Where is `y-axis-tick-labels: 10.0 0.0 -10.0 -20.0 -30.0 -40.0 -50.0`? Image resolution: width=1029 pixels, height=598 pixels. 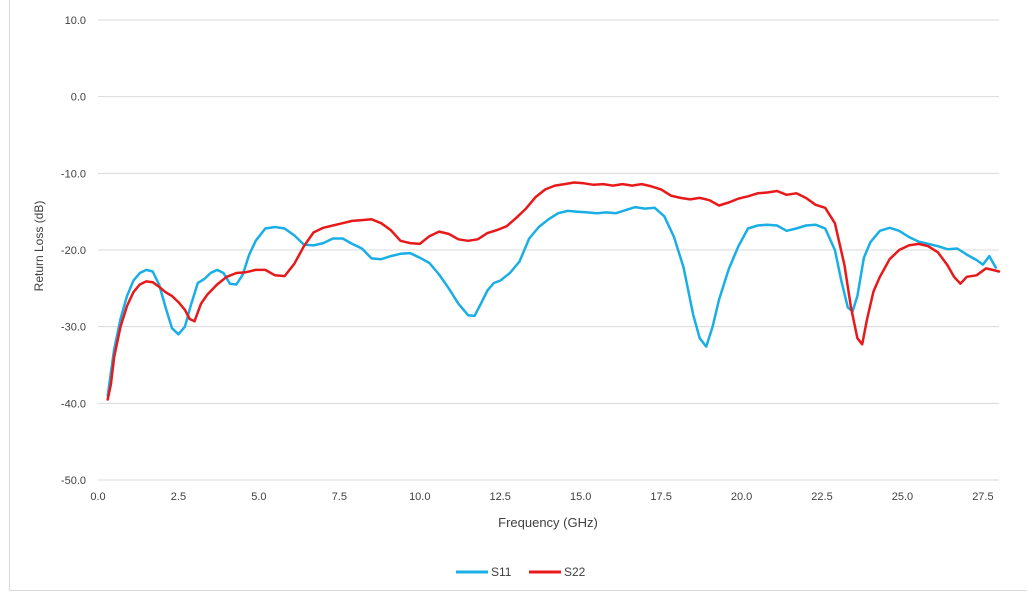 y-axis-tick-labels: 10.0 0.0 -10.0 -20.0 -30.0 -40.0 -50.0 is located at coordinates (73, 251).